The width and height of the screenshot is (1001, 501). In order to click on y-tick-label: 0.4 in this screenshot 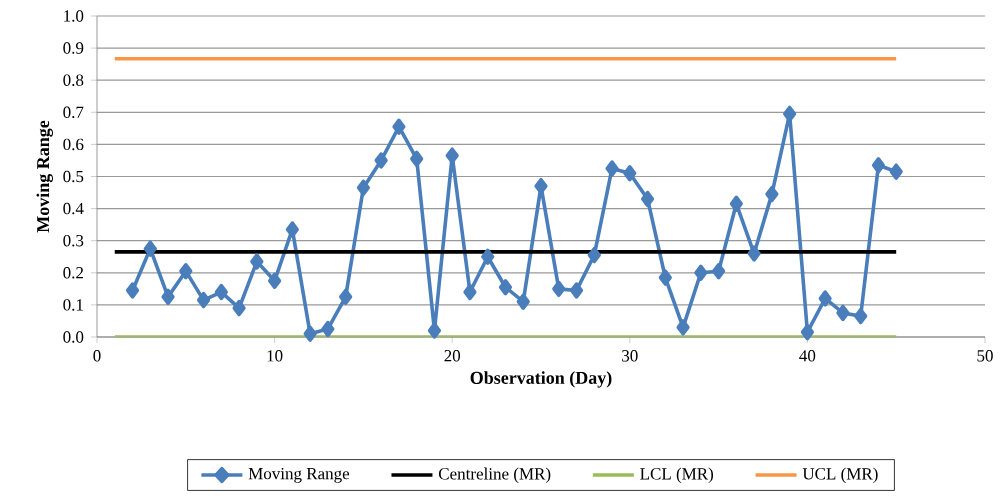, I will do `click(73, 208)`.